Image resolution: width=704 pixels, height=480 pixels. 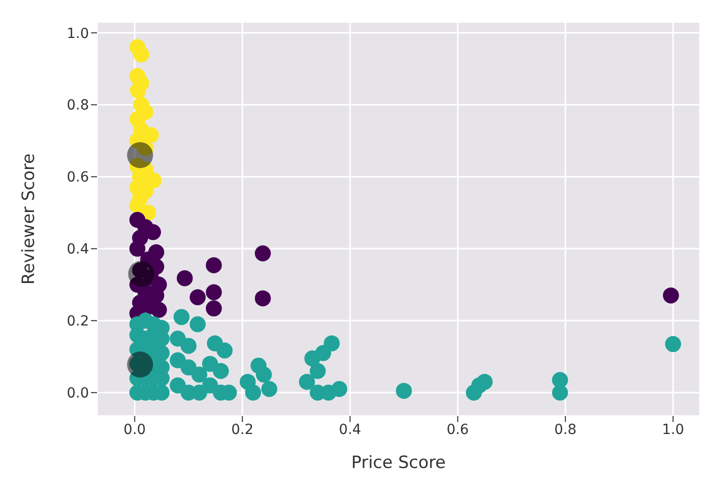 I want to click on x-tick-label: 1.0, so click(x=673, y=430).